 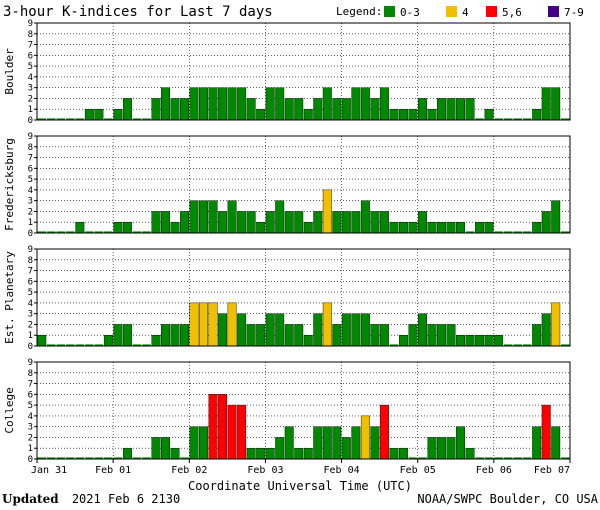 I want to click on footer-updated-label: Updated, so click(x=30, y=499).